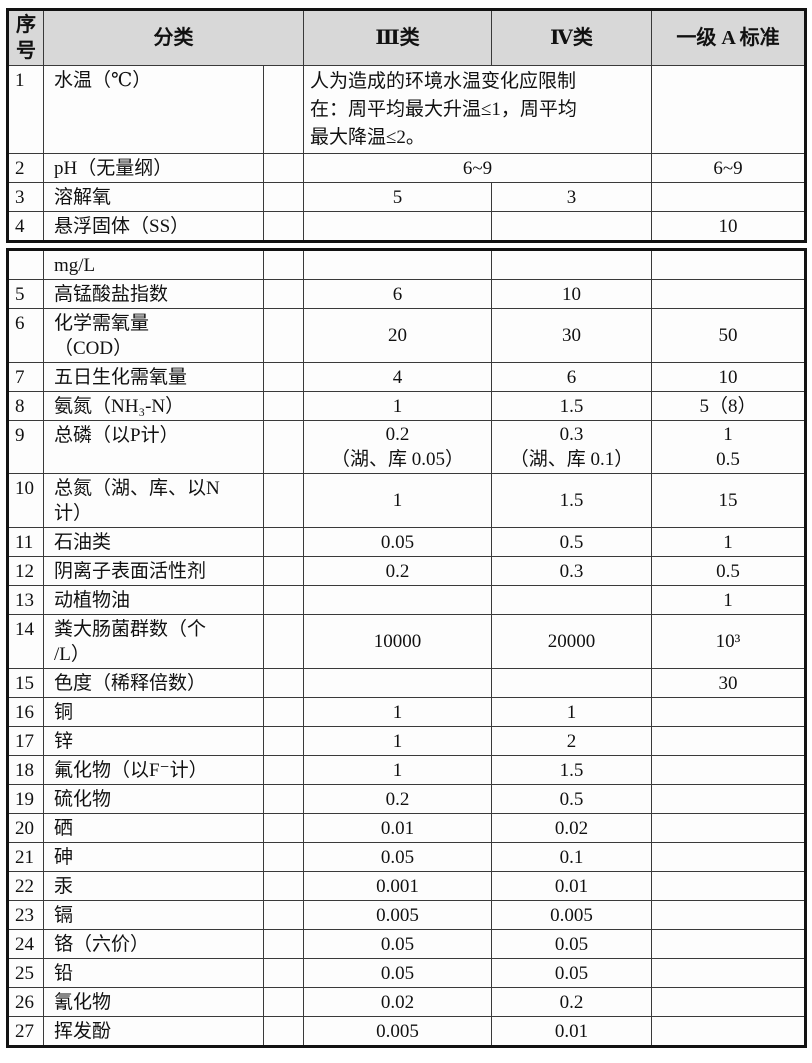  I want to click on cell-seq: 23, so click(25, 915).